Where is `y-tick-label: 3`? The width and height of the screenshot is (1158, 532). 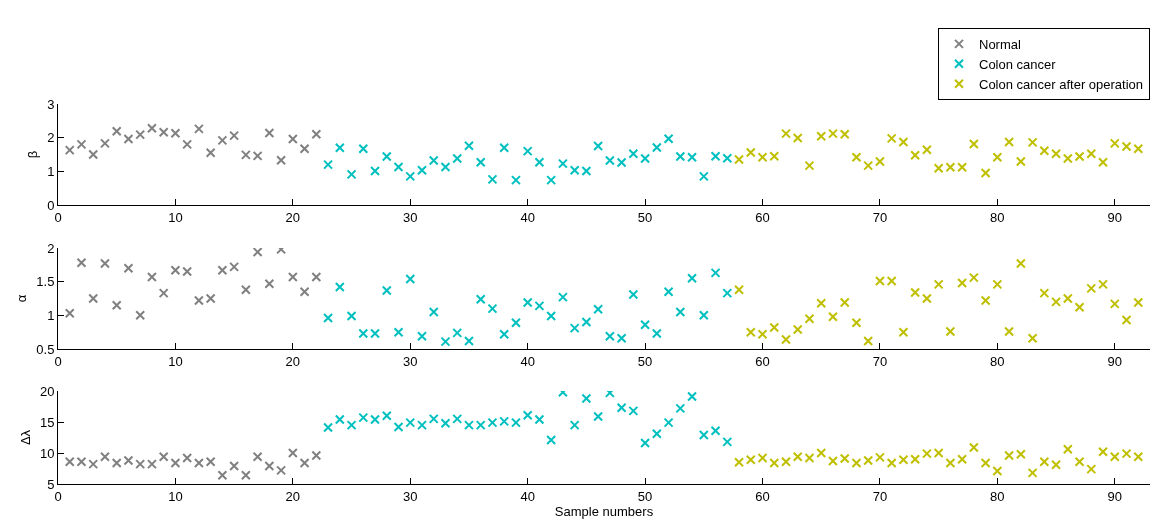
y-tick-label: 3 is located at coordinates (51, 104).